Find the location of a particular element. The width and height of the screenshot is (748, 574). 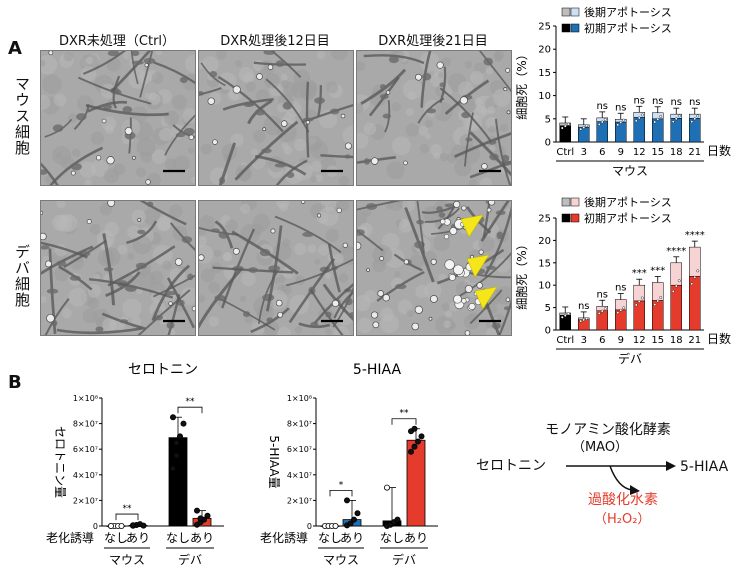

byproduct-formula: （H₂O₂） is located at coordinates (622, 519).